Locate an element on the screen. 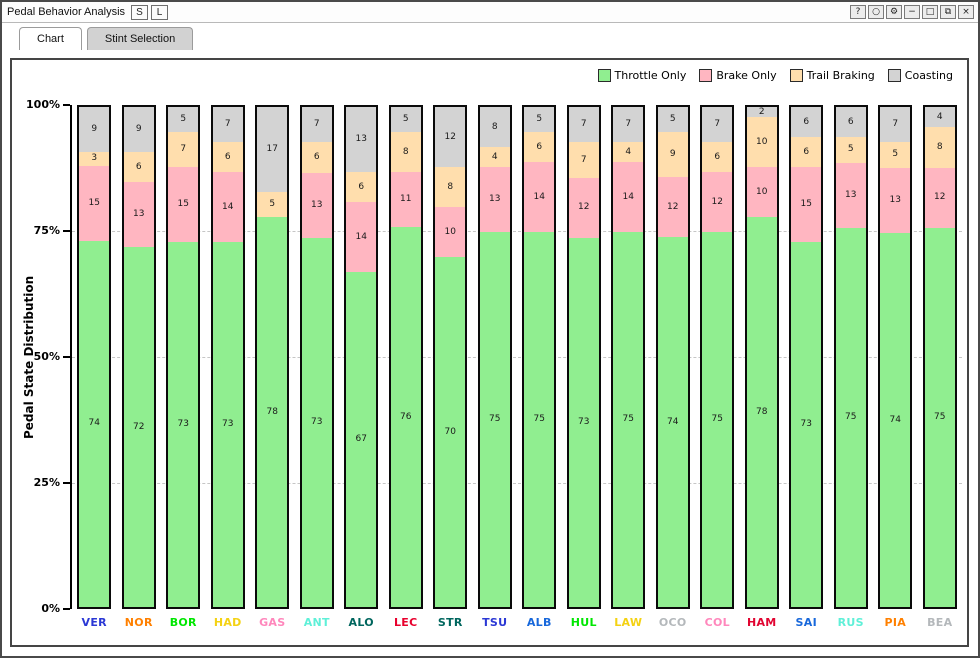 The width and height of the screenshot is (980, 658). close-button: × is located at coordinates (966, 12).